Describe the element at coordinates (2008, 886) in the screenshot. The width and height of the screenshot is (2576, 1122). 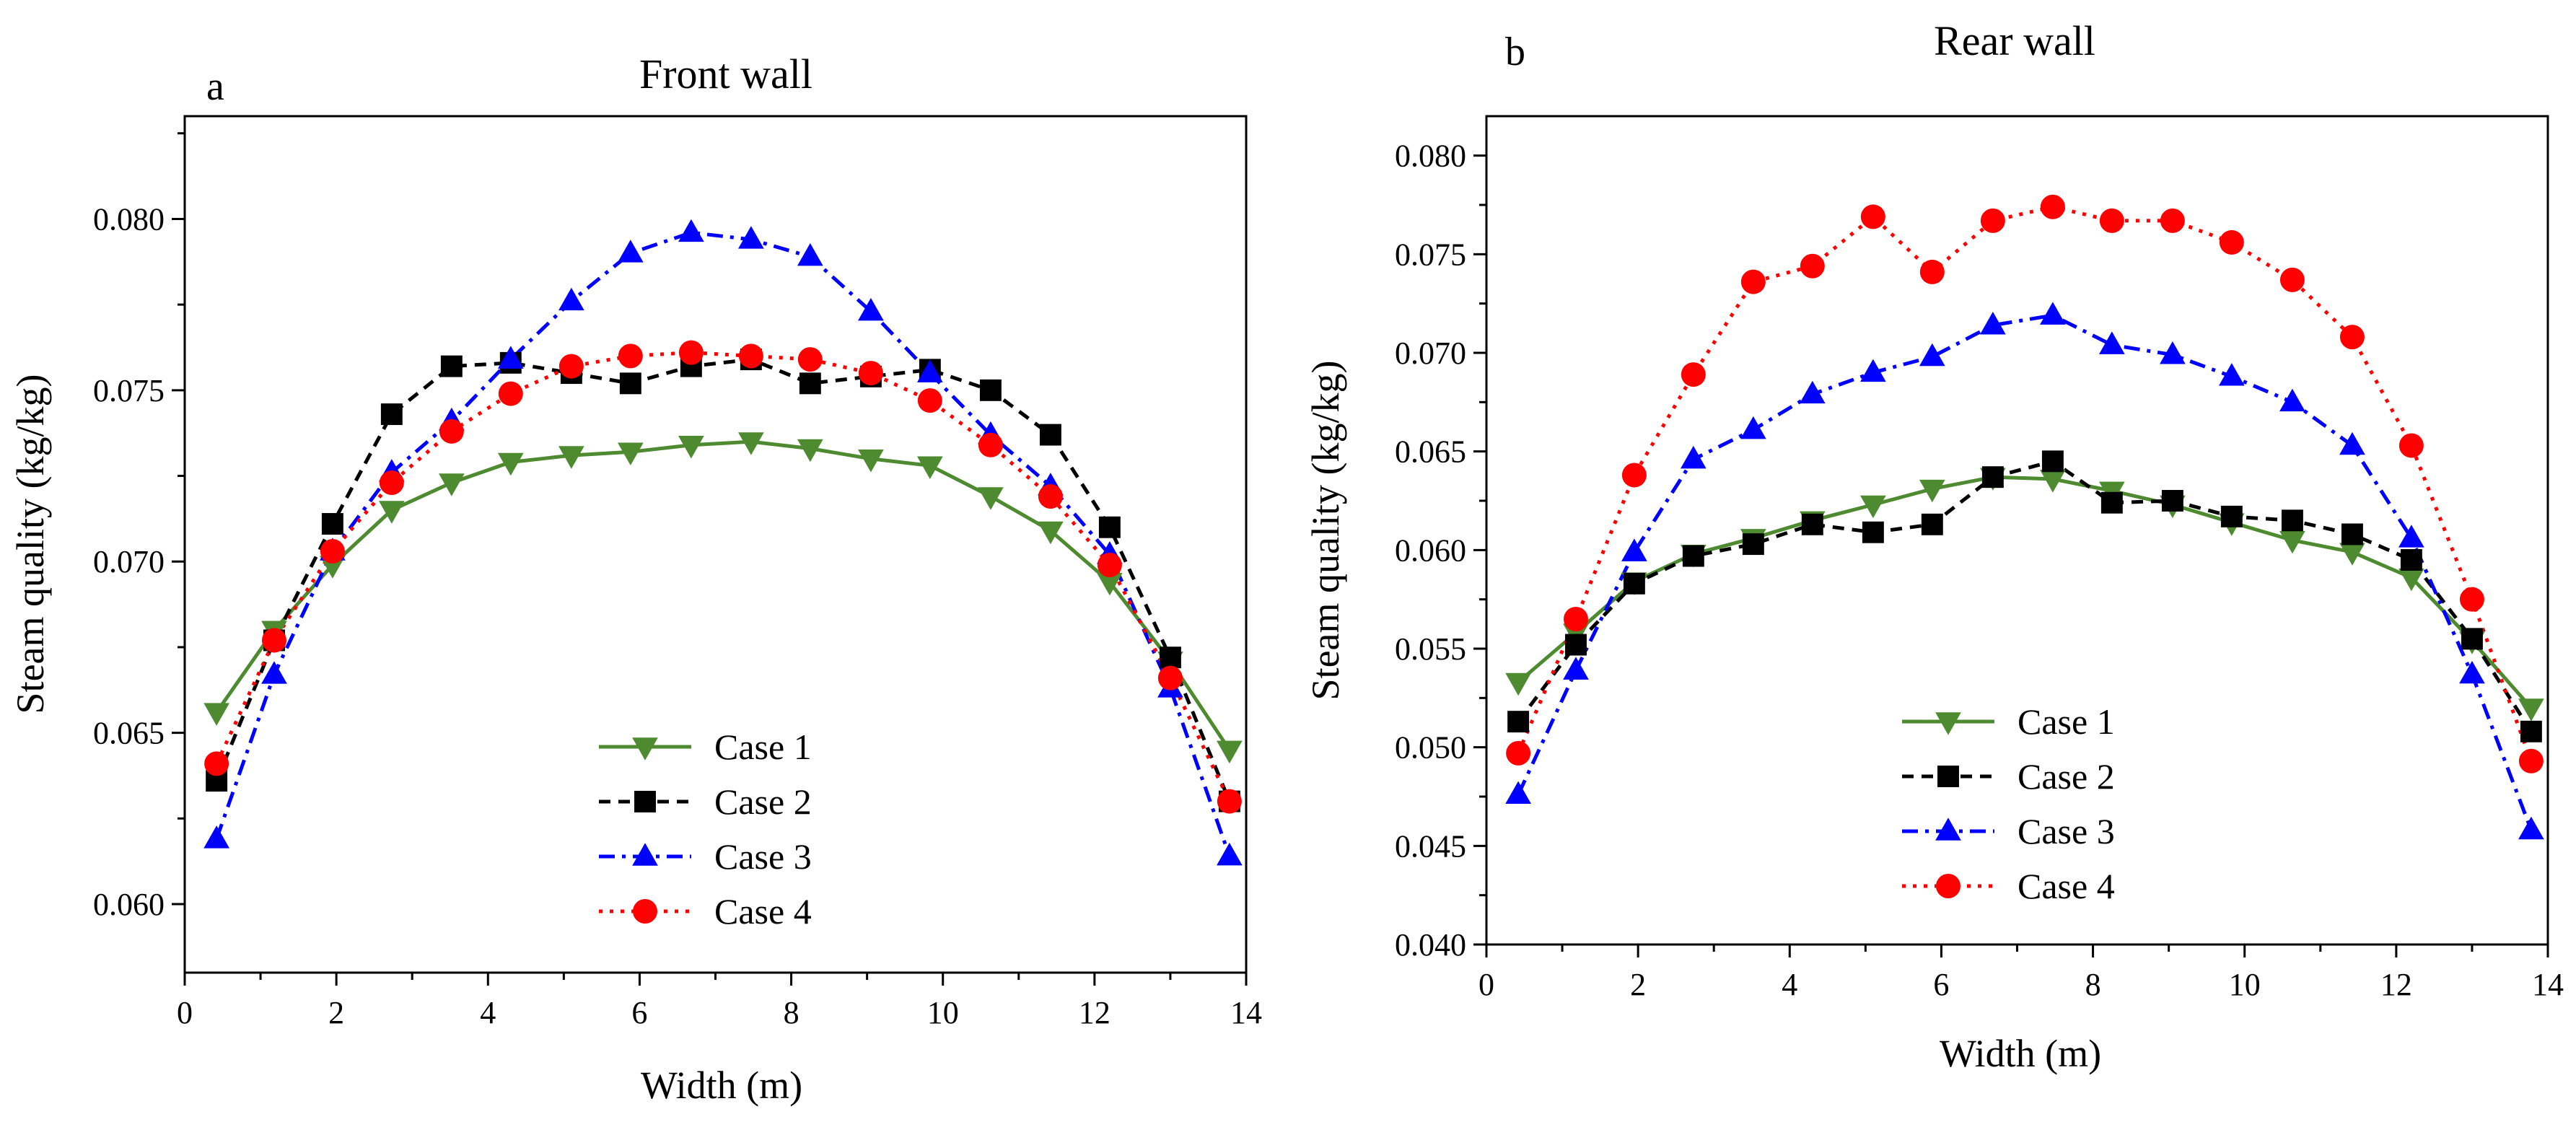
I see `panel-b-legend-item-case-4: Case 4` at that location.